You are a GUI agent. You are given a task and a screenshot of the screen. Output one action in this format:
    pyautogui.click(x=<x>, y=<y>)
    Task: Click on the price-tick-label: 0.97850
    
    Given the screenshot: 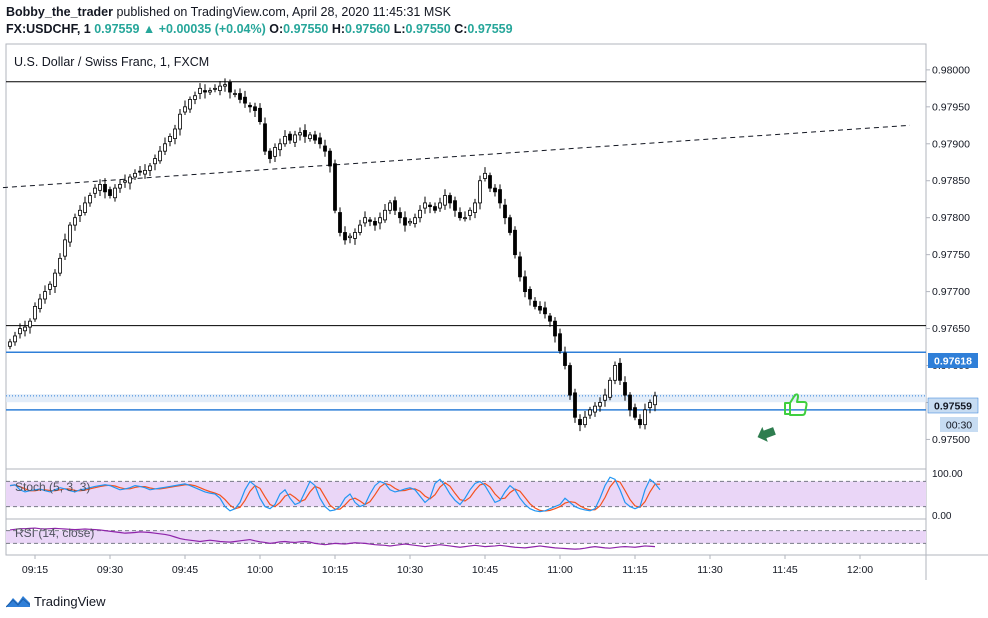 What is the action you would take?
    pyautogui.click(x=951, y=181)
    